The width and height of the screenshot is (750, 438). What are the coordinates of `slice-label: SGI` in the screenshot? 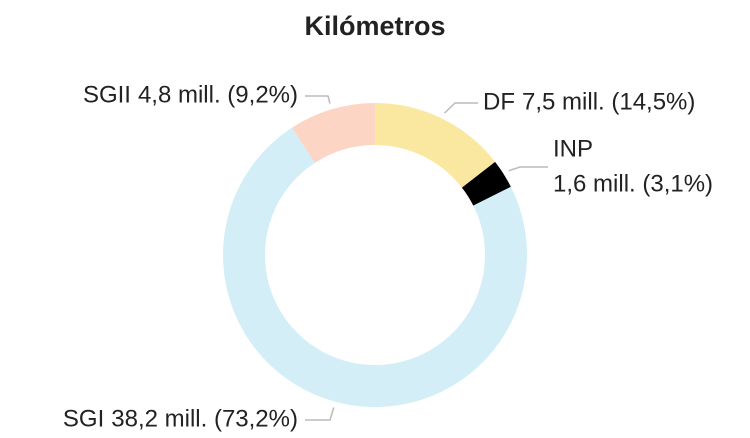 It's located at (83, 418).